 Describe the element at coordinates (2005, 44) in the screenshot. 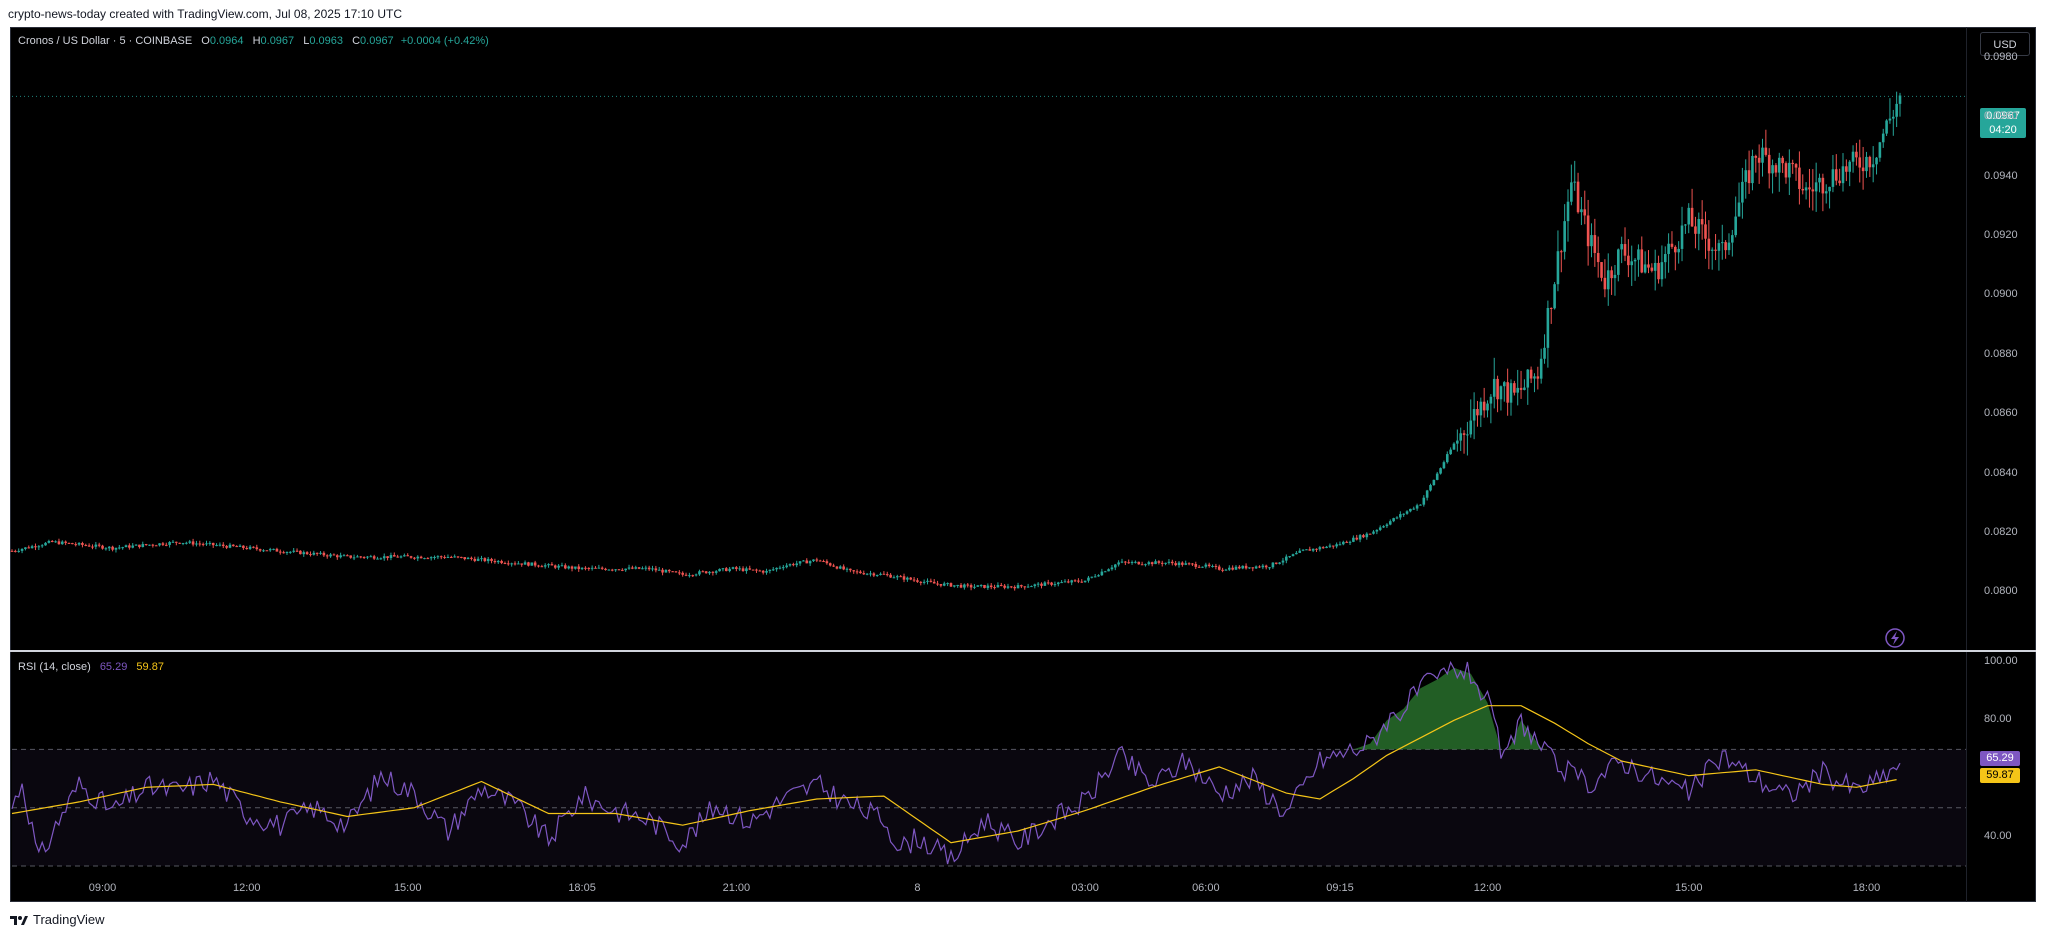

I see `currency-button: USD` at that location.